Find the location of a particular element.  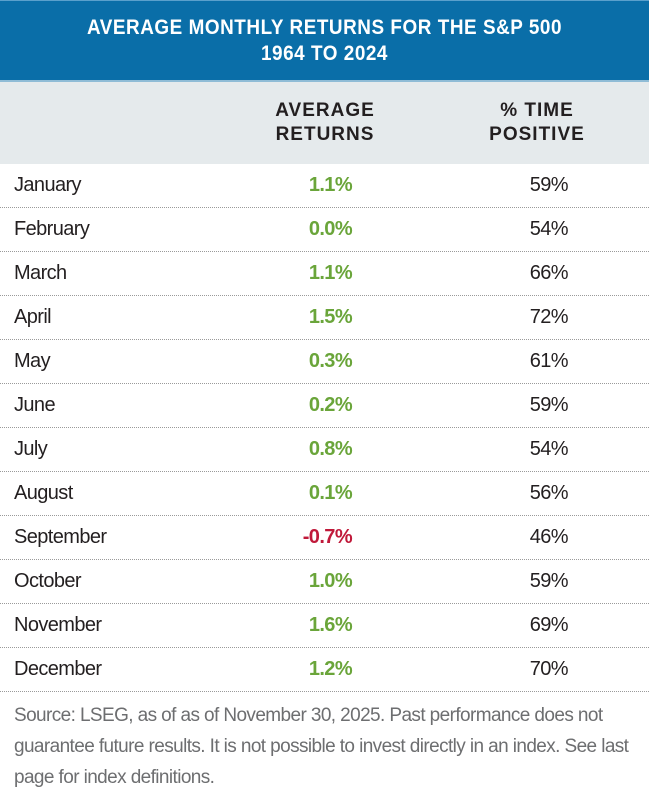

average-return-cell: 1.2% is located at coordinates (330, 669).